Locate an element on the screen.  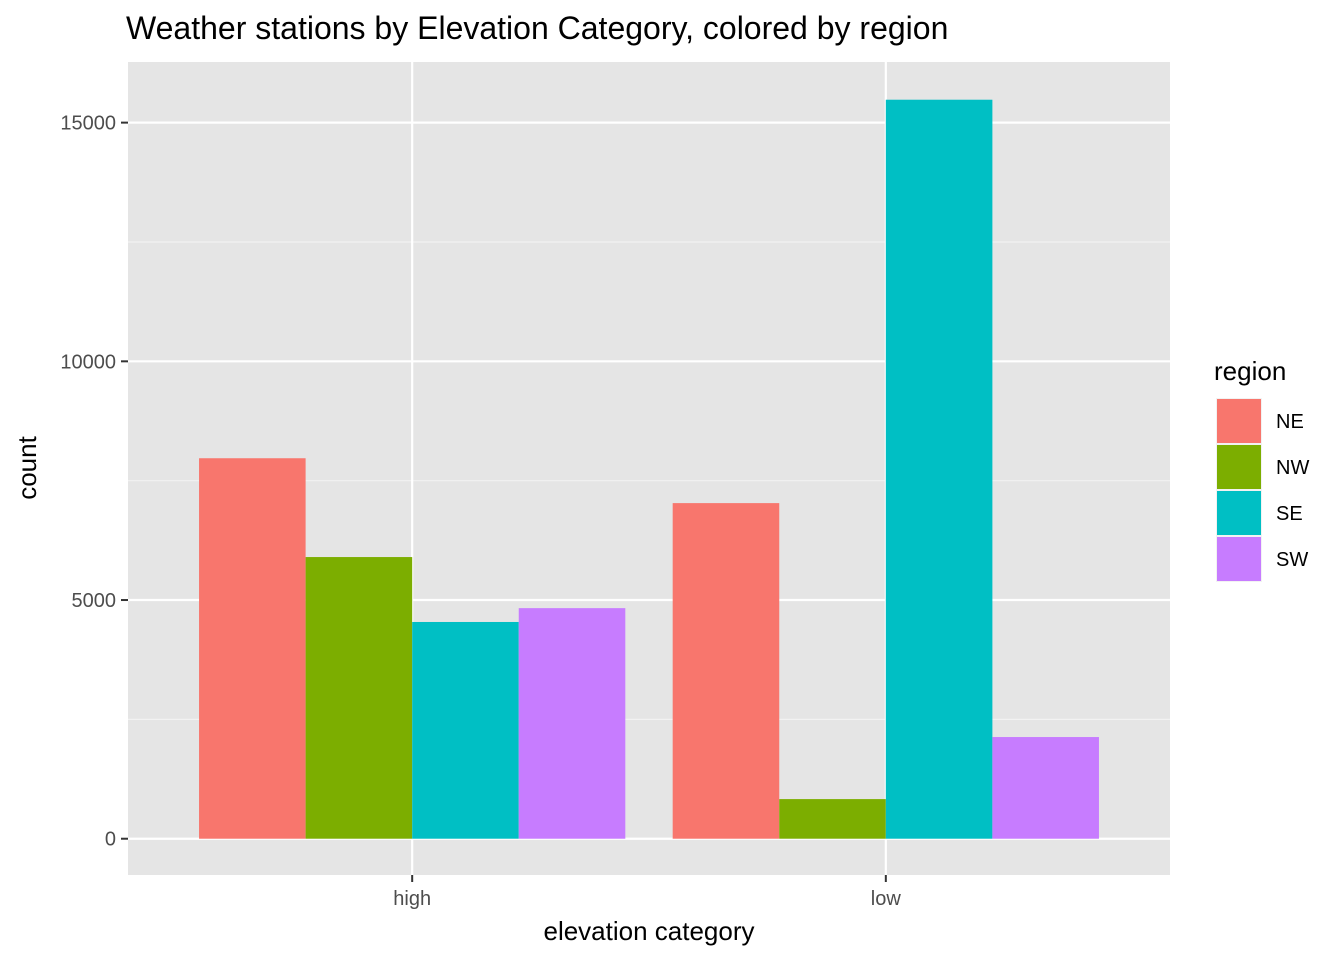
bar-low-SW is located at coordinates (1045, 788).